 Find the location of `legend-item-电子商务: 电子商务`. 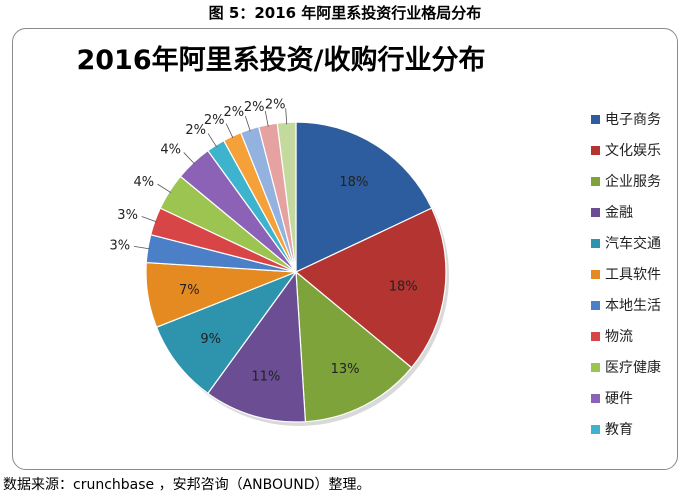

legend-item-电子商务: 电子商务 is located at coordinates (626, 120).